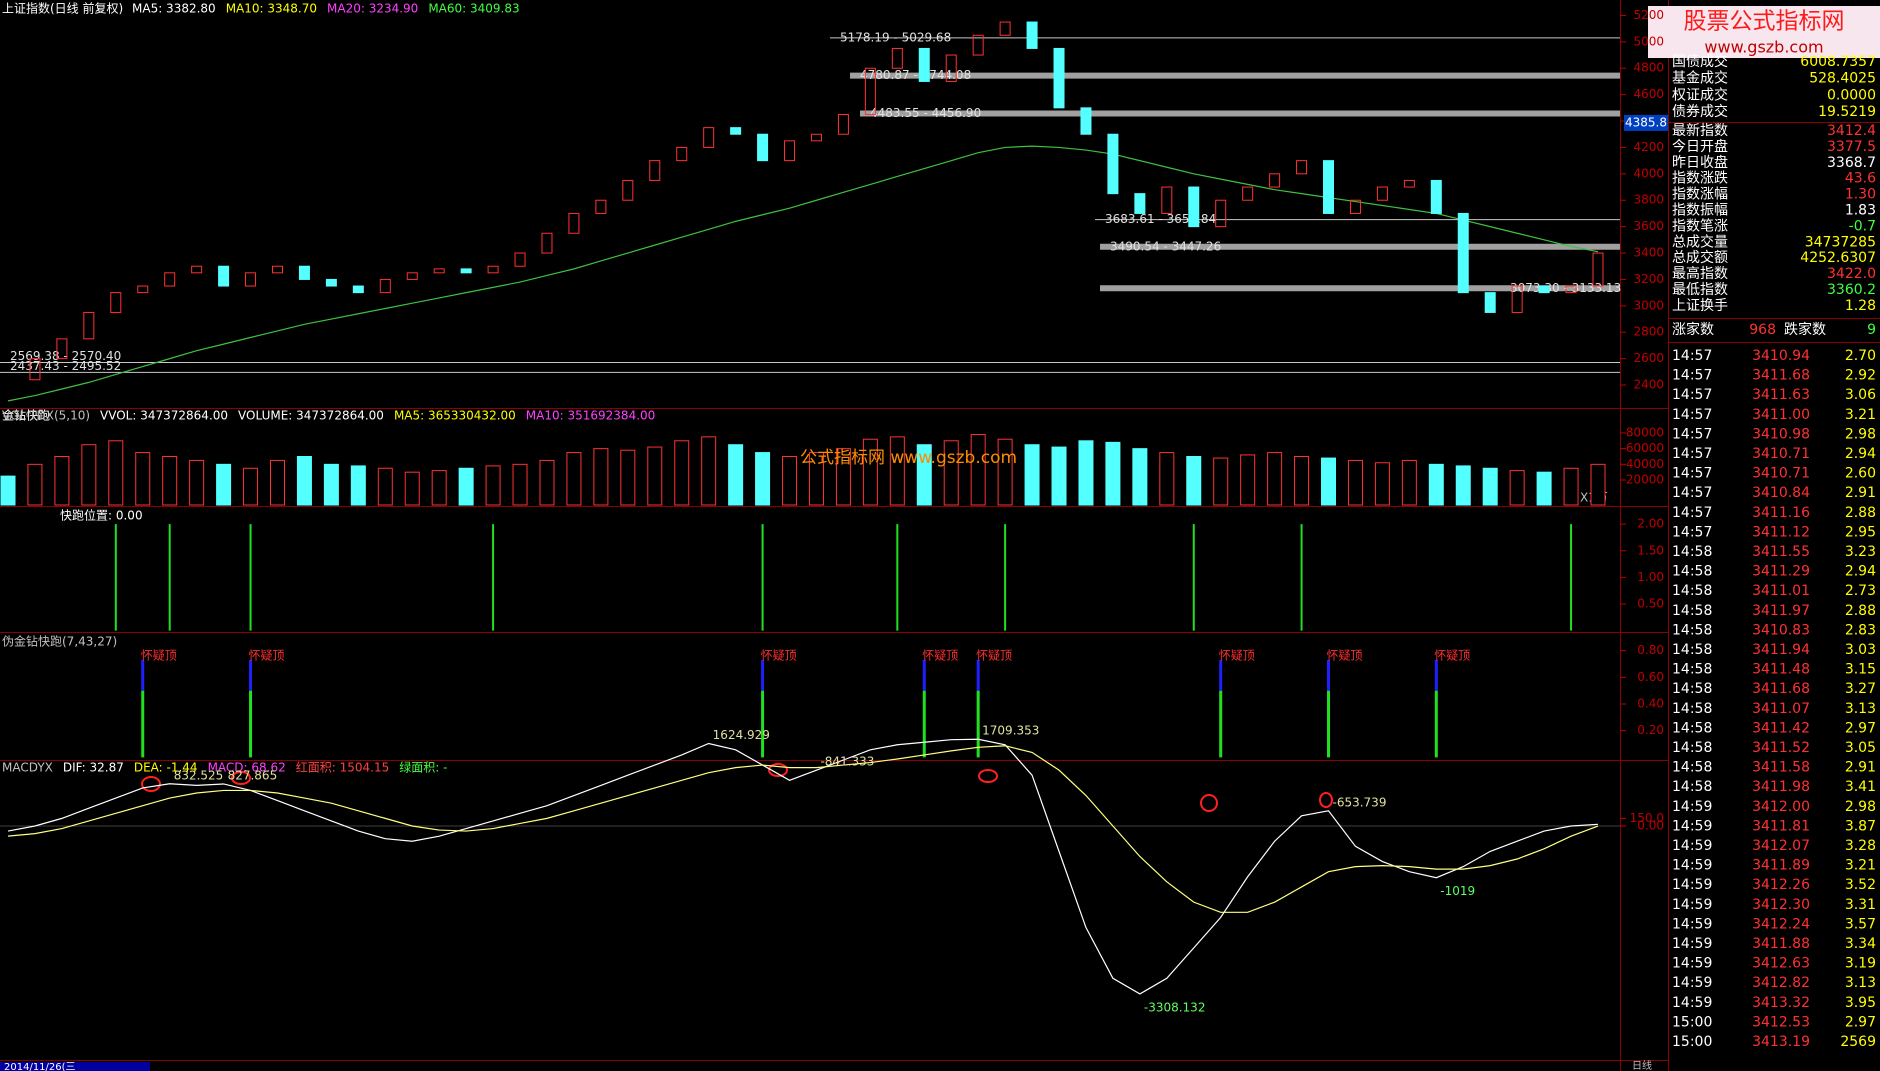 The width and height of the screenshot is (1880, 1071). Describe the element at coordinates (1860, 983) in the screenshot. I see `trade-volume: 3.13` at that location.